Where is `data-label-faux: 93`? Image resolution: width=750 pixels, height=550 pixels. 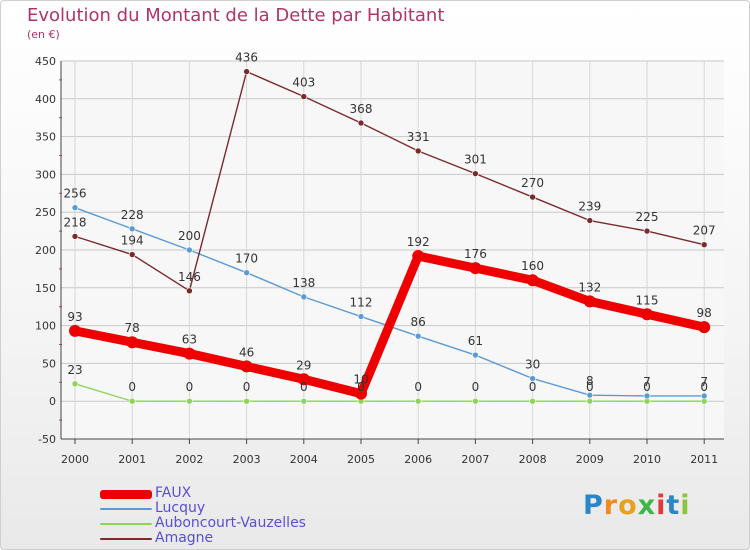 data-label-faux: 93 is located at coordinates (74, 317).